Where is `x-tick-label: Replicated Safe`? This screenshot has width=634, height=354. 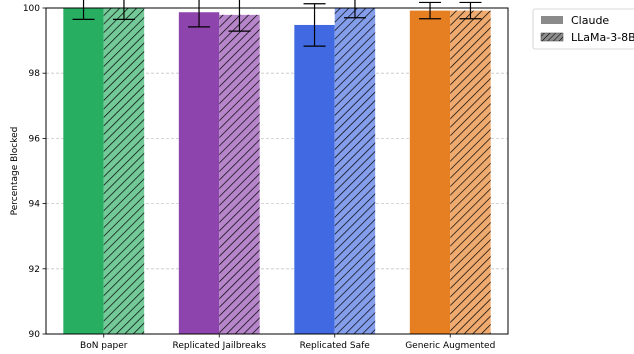 x-tick-label: Replicated Safe is located at coordinates (335, 346).